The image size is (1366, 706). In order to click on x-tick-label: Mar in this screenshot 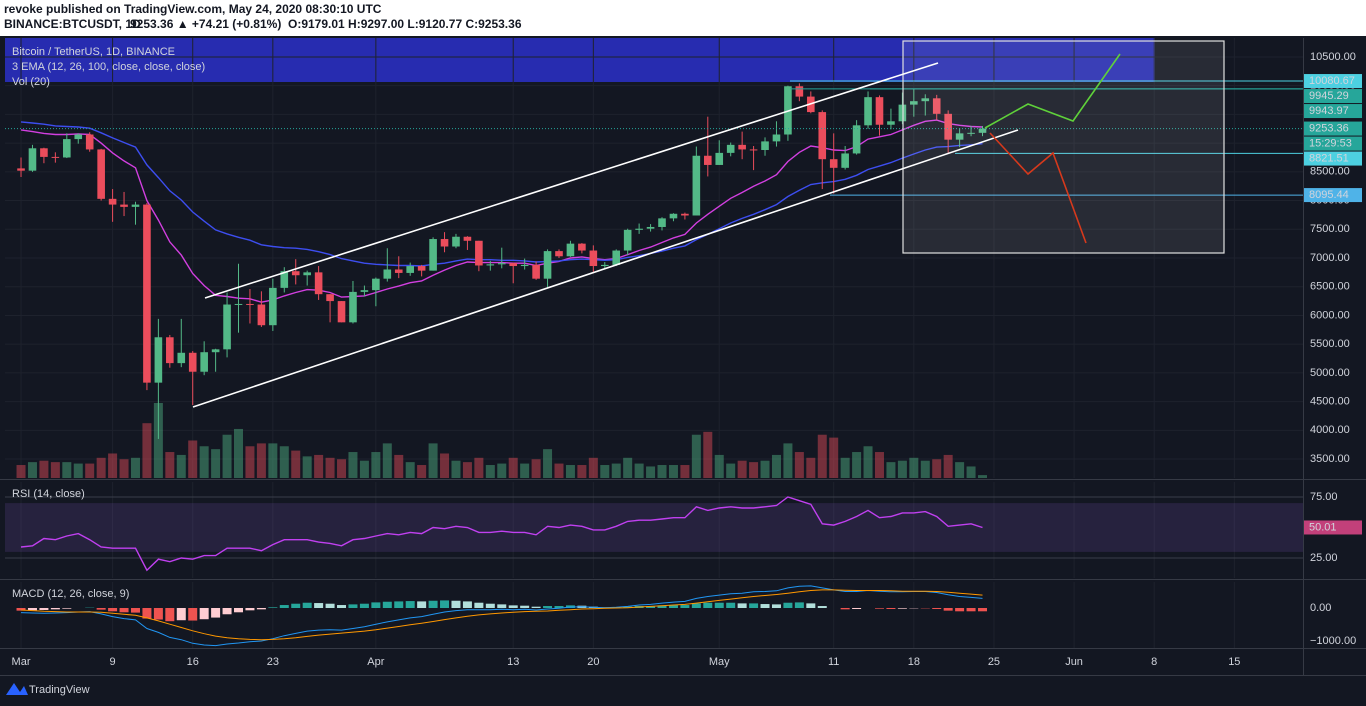, I will do `click(21, 662)`.